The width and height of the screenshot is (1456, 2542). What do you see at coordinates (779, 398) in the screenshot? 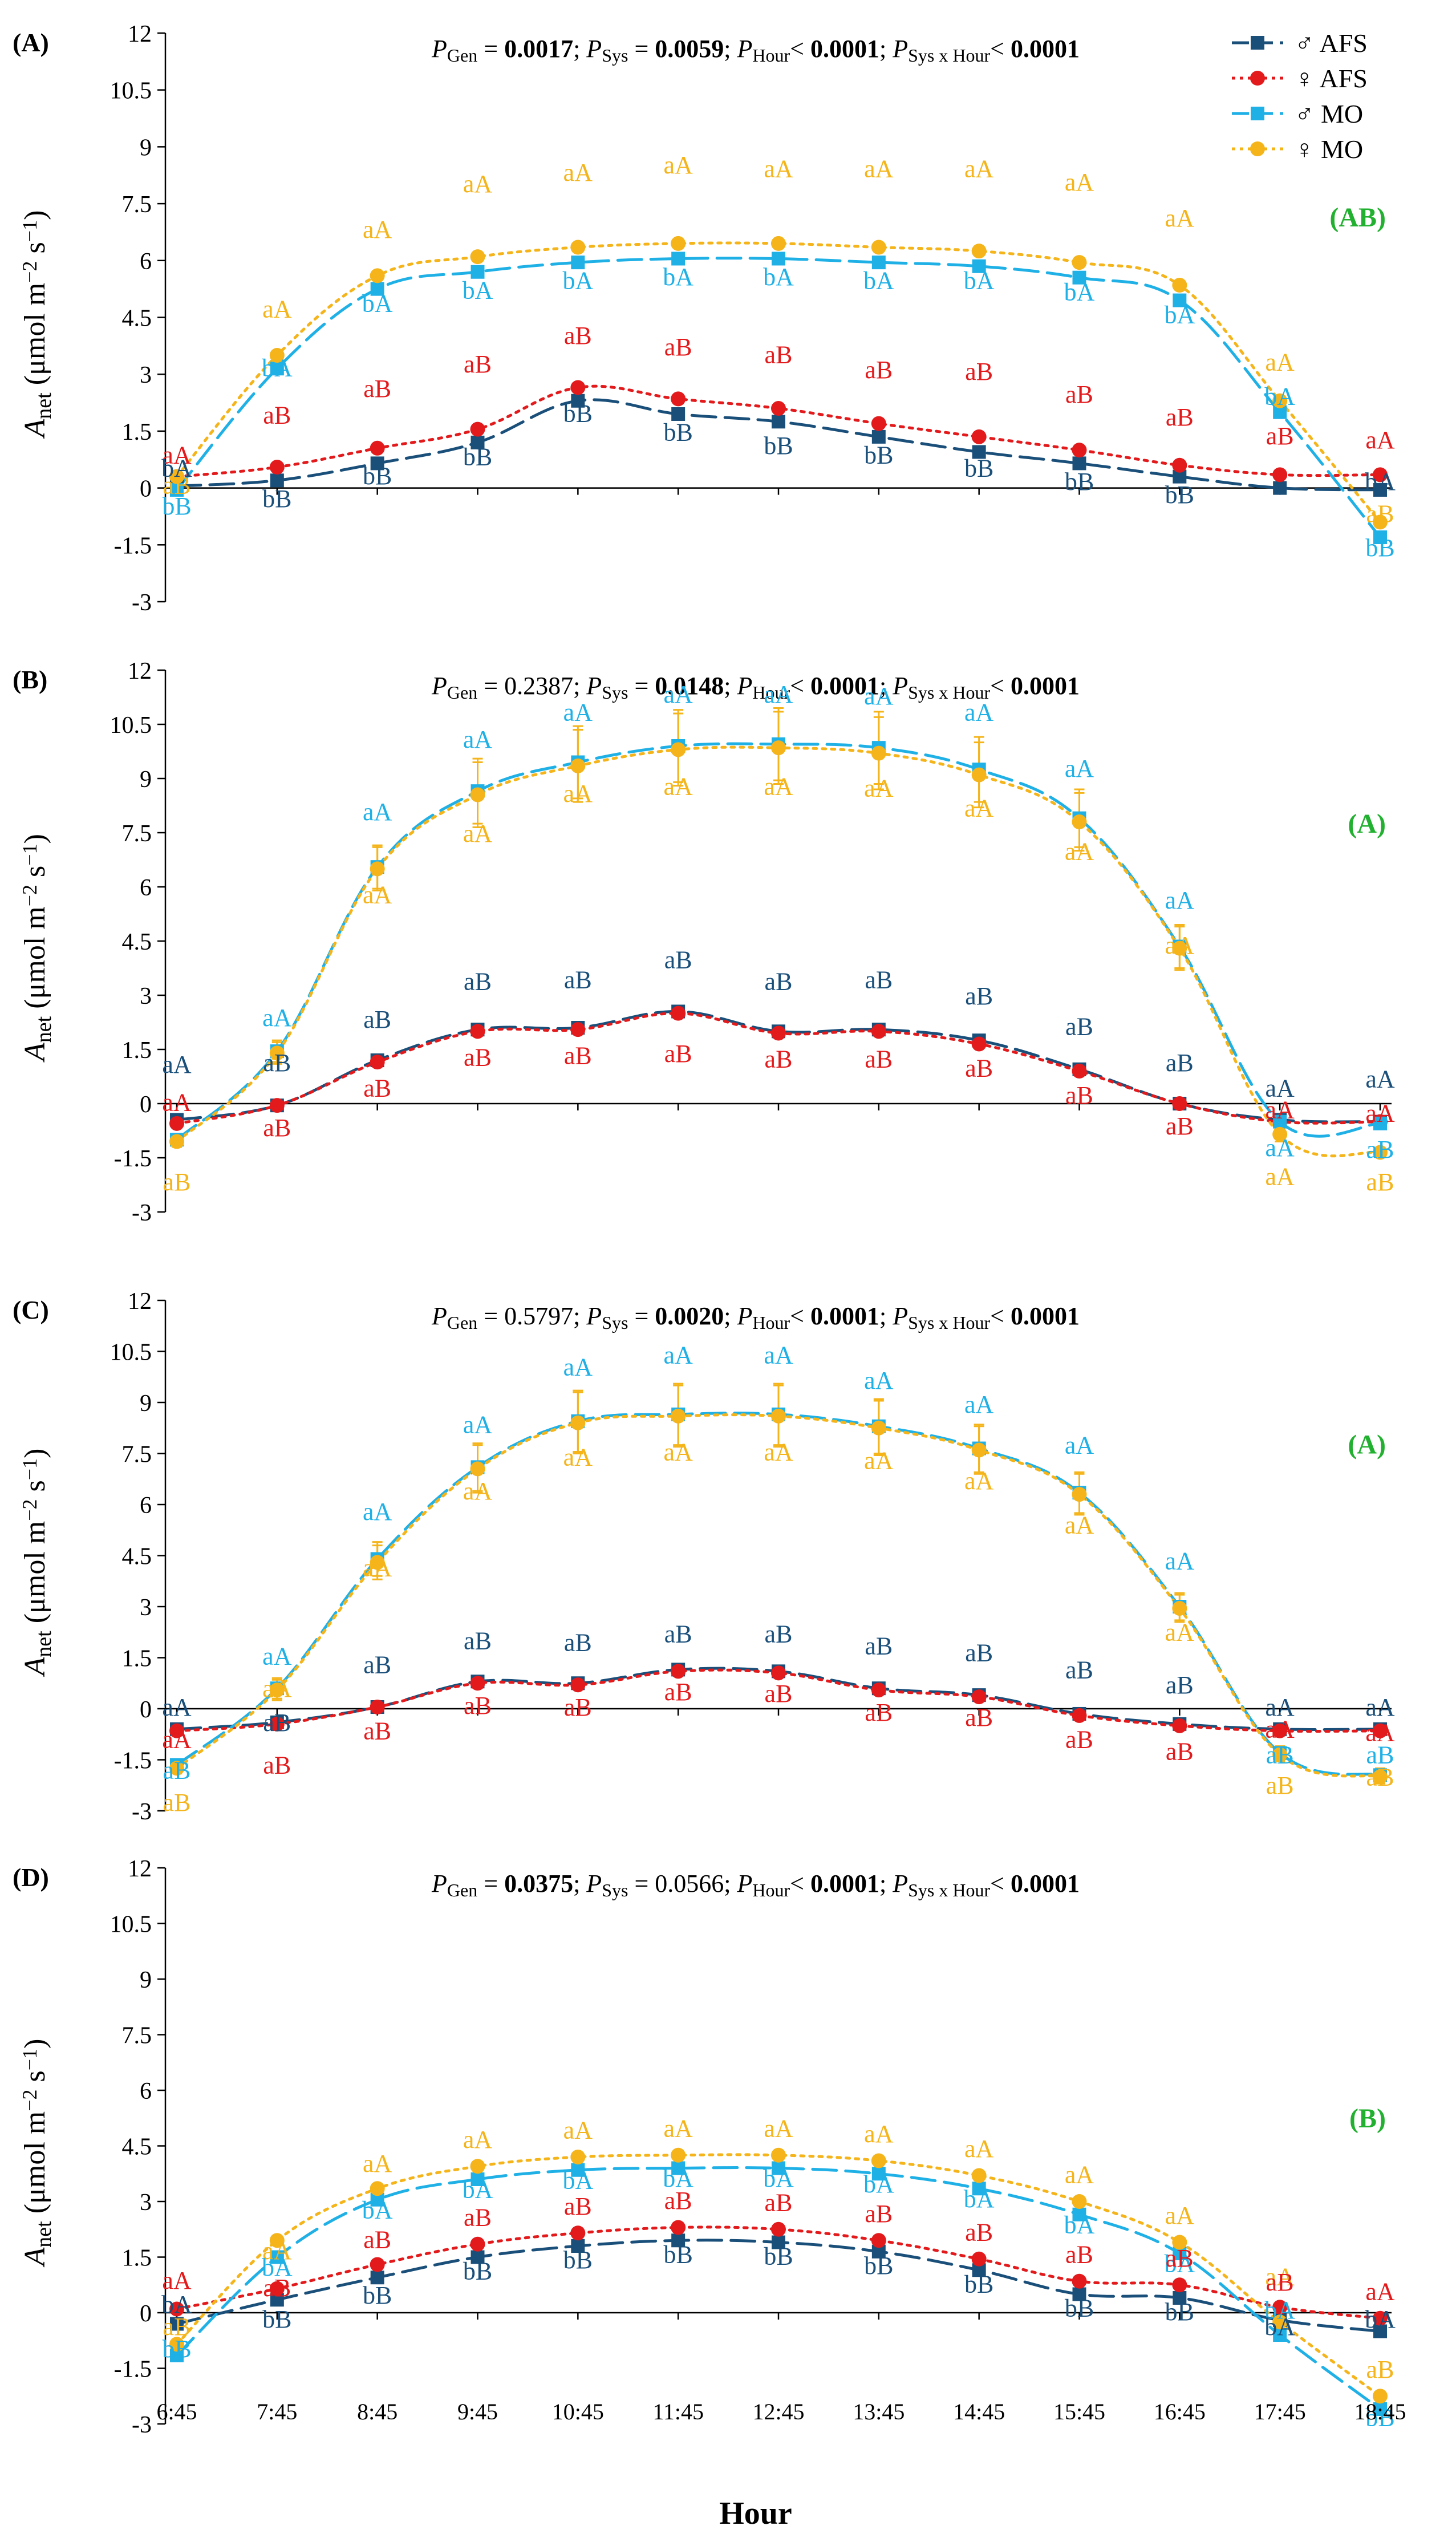
I see `series-line-mo-male` at bounding box center [779, 398].